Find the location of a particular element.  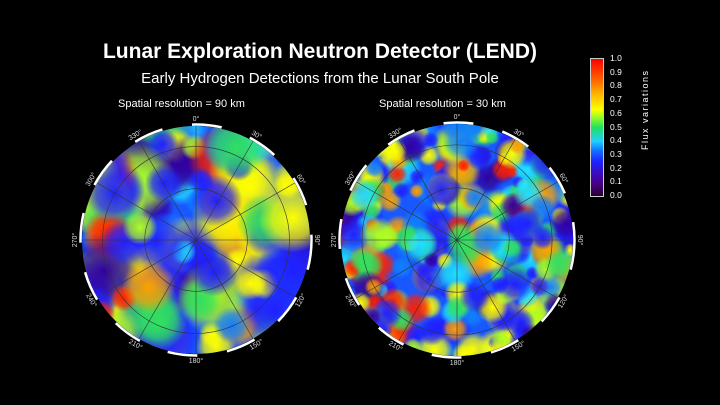

colorbar-tick: 0.1 is located at coordinates (616, 181).